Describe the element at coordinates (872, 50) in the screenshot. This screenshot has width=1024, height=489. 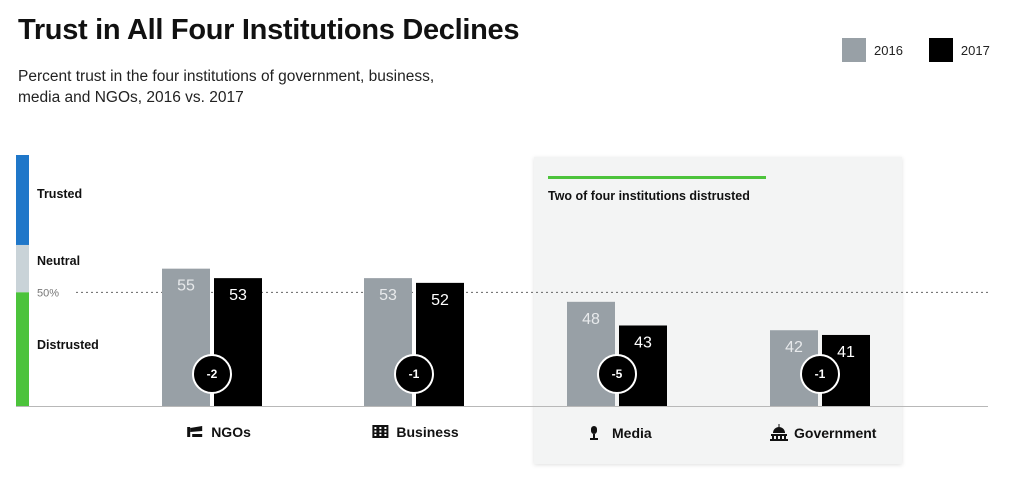
I see `legend-item-2016: 2016` at that location.